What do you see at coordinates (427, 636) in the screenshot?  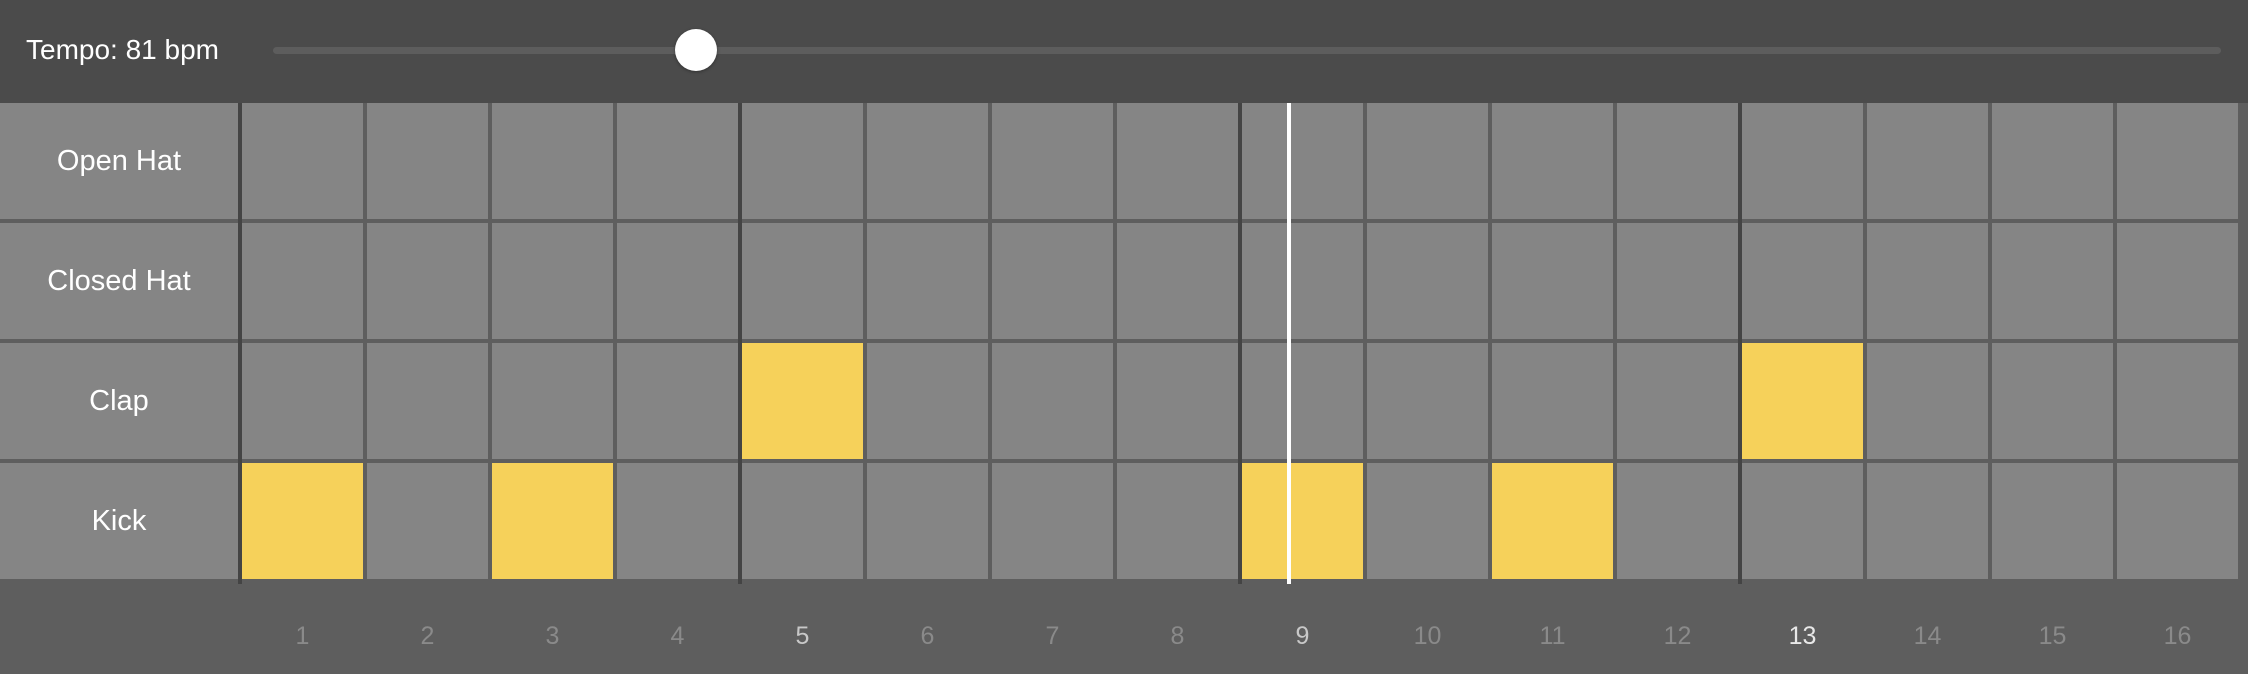 I see `step-number: 2` at bounding box center [427, 636].